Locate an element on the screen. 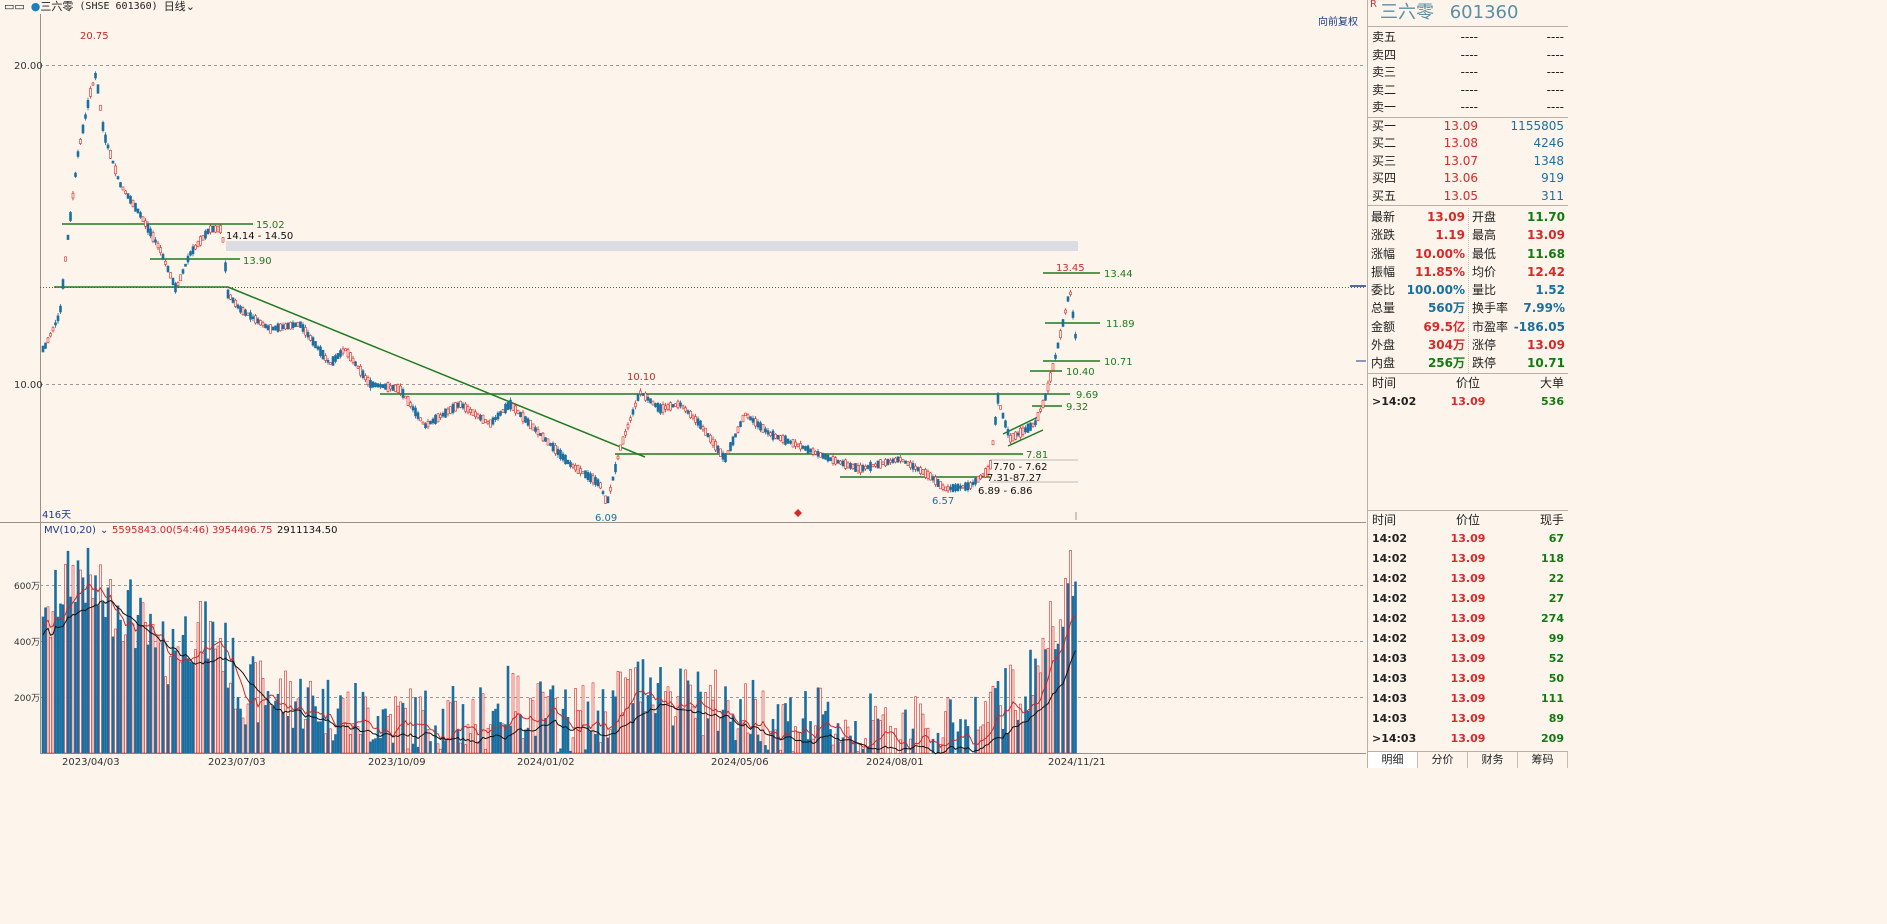  level-label-10.40: 10.40 is located at coordinates (1080, 372).